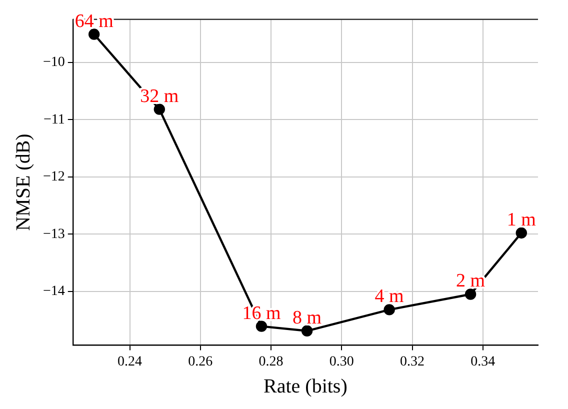 This screenshot has width=568, height=409. Describe the element at coordinates (389, 297) in the screenshot. I see `annotation: 4 m` at that location.